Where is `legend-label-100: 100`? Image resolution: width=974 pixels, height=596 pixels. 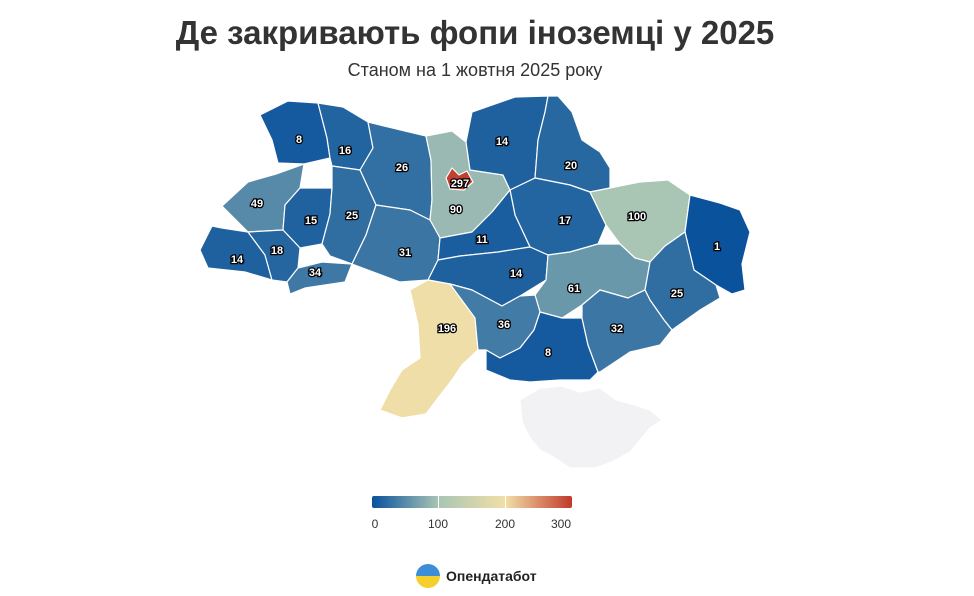
legend-label-100: 100 is located at coordinates (438, 524).